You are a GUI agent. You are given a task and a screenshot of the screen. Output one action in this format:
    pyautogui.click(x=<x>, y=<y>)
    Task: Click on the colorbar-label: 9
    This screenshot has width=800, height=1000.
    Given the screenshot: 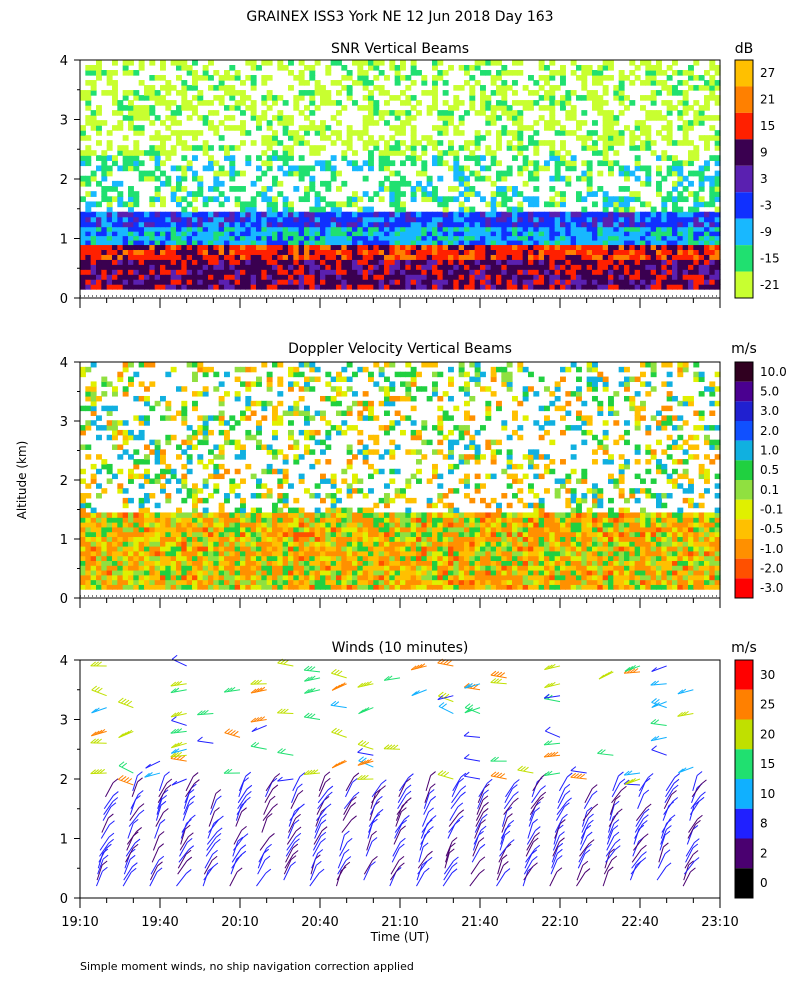 What is the action you would take?
    pyautogui.click(x=764, y=153)
    